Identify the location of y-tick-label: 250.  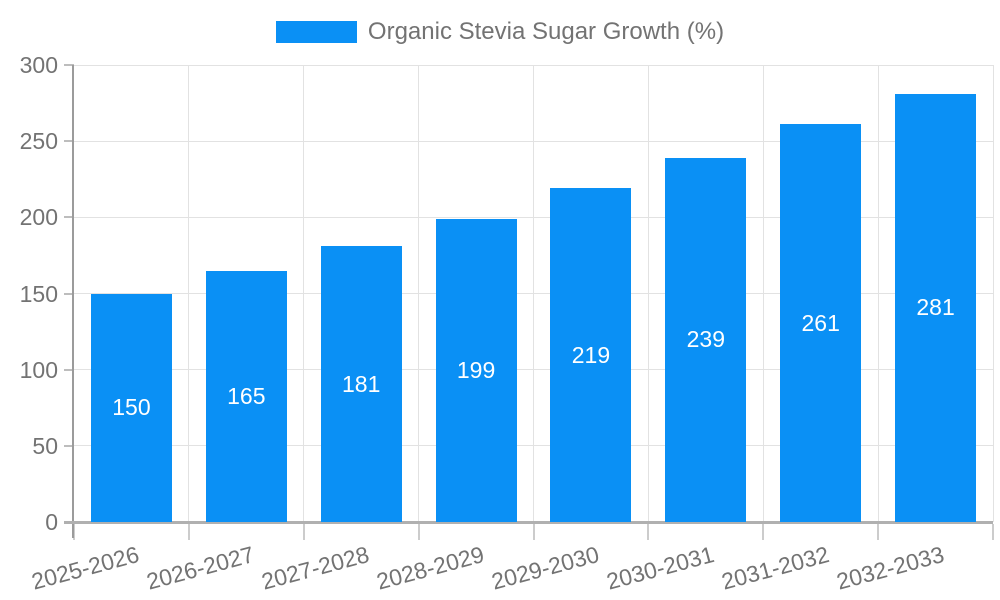
(38, 141).